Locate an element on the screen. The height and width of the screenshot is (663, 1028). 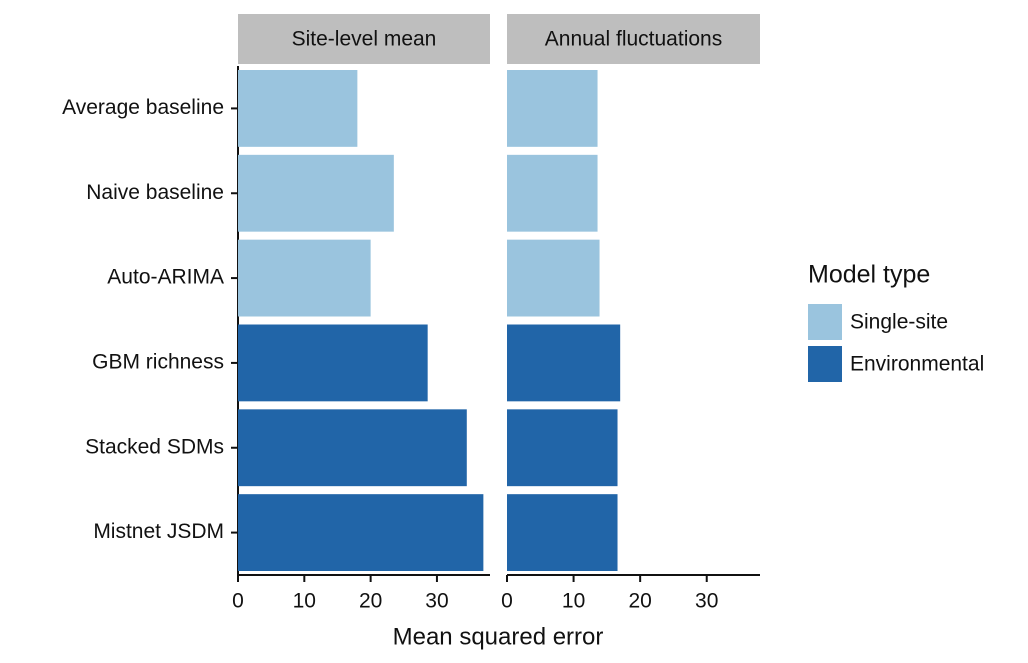
y-tick-label: Stacked SDMs is located at coordinates (154, 446).